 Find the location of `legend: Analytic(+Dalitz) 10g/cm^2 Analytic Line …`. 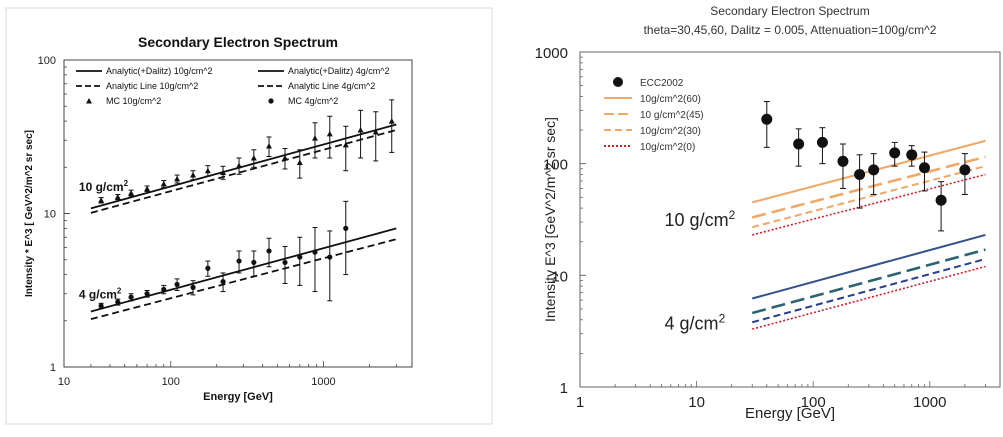

legend: Analytic(+Dalitz) 10g/cm^2 Analytic Line … is located at coordinates (233, 86).